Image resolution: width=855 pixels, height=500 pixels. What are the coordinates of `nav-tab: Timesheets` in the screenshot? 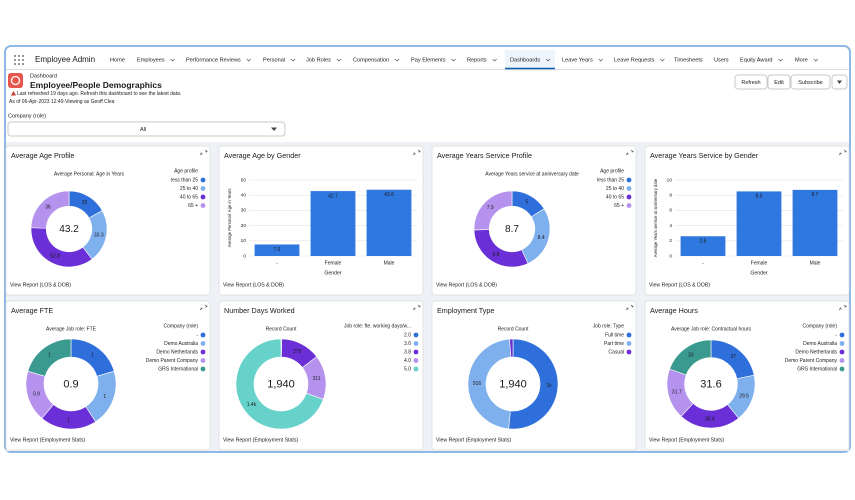 It's located at (688, 60).